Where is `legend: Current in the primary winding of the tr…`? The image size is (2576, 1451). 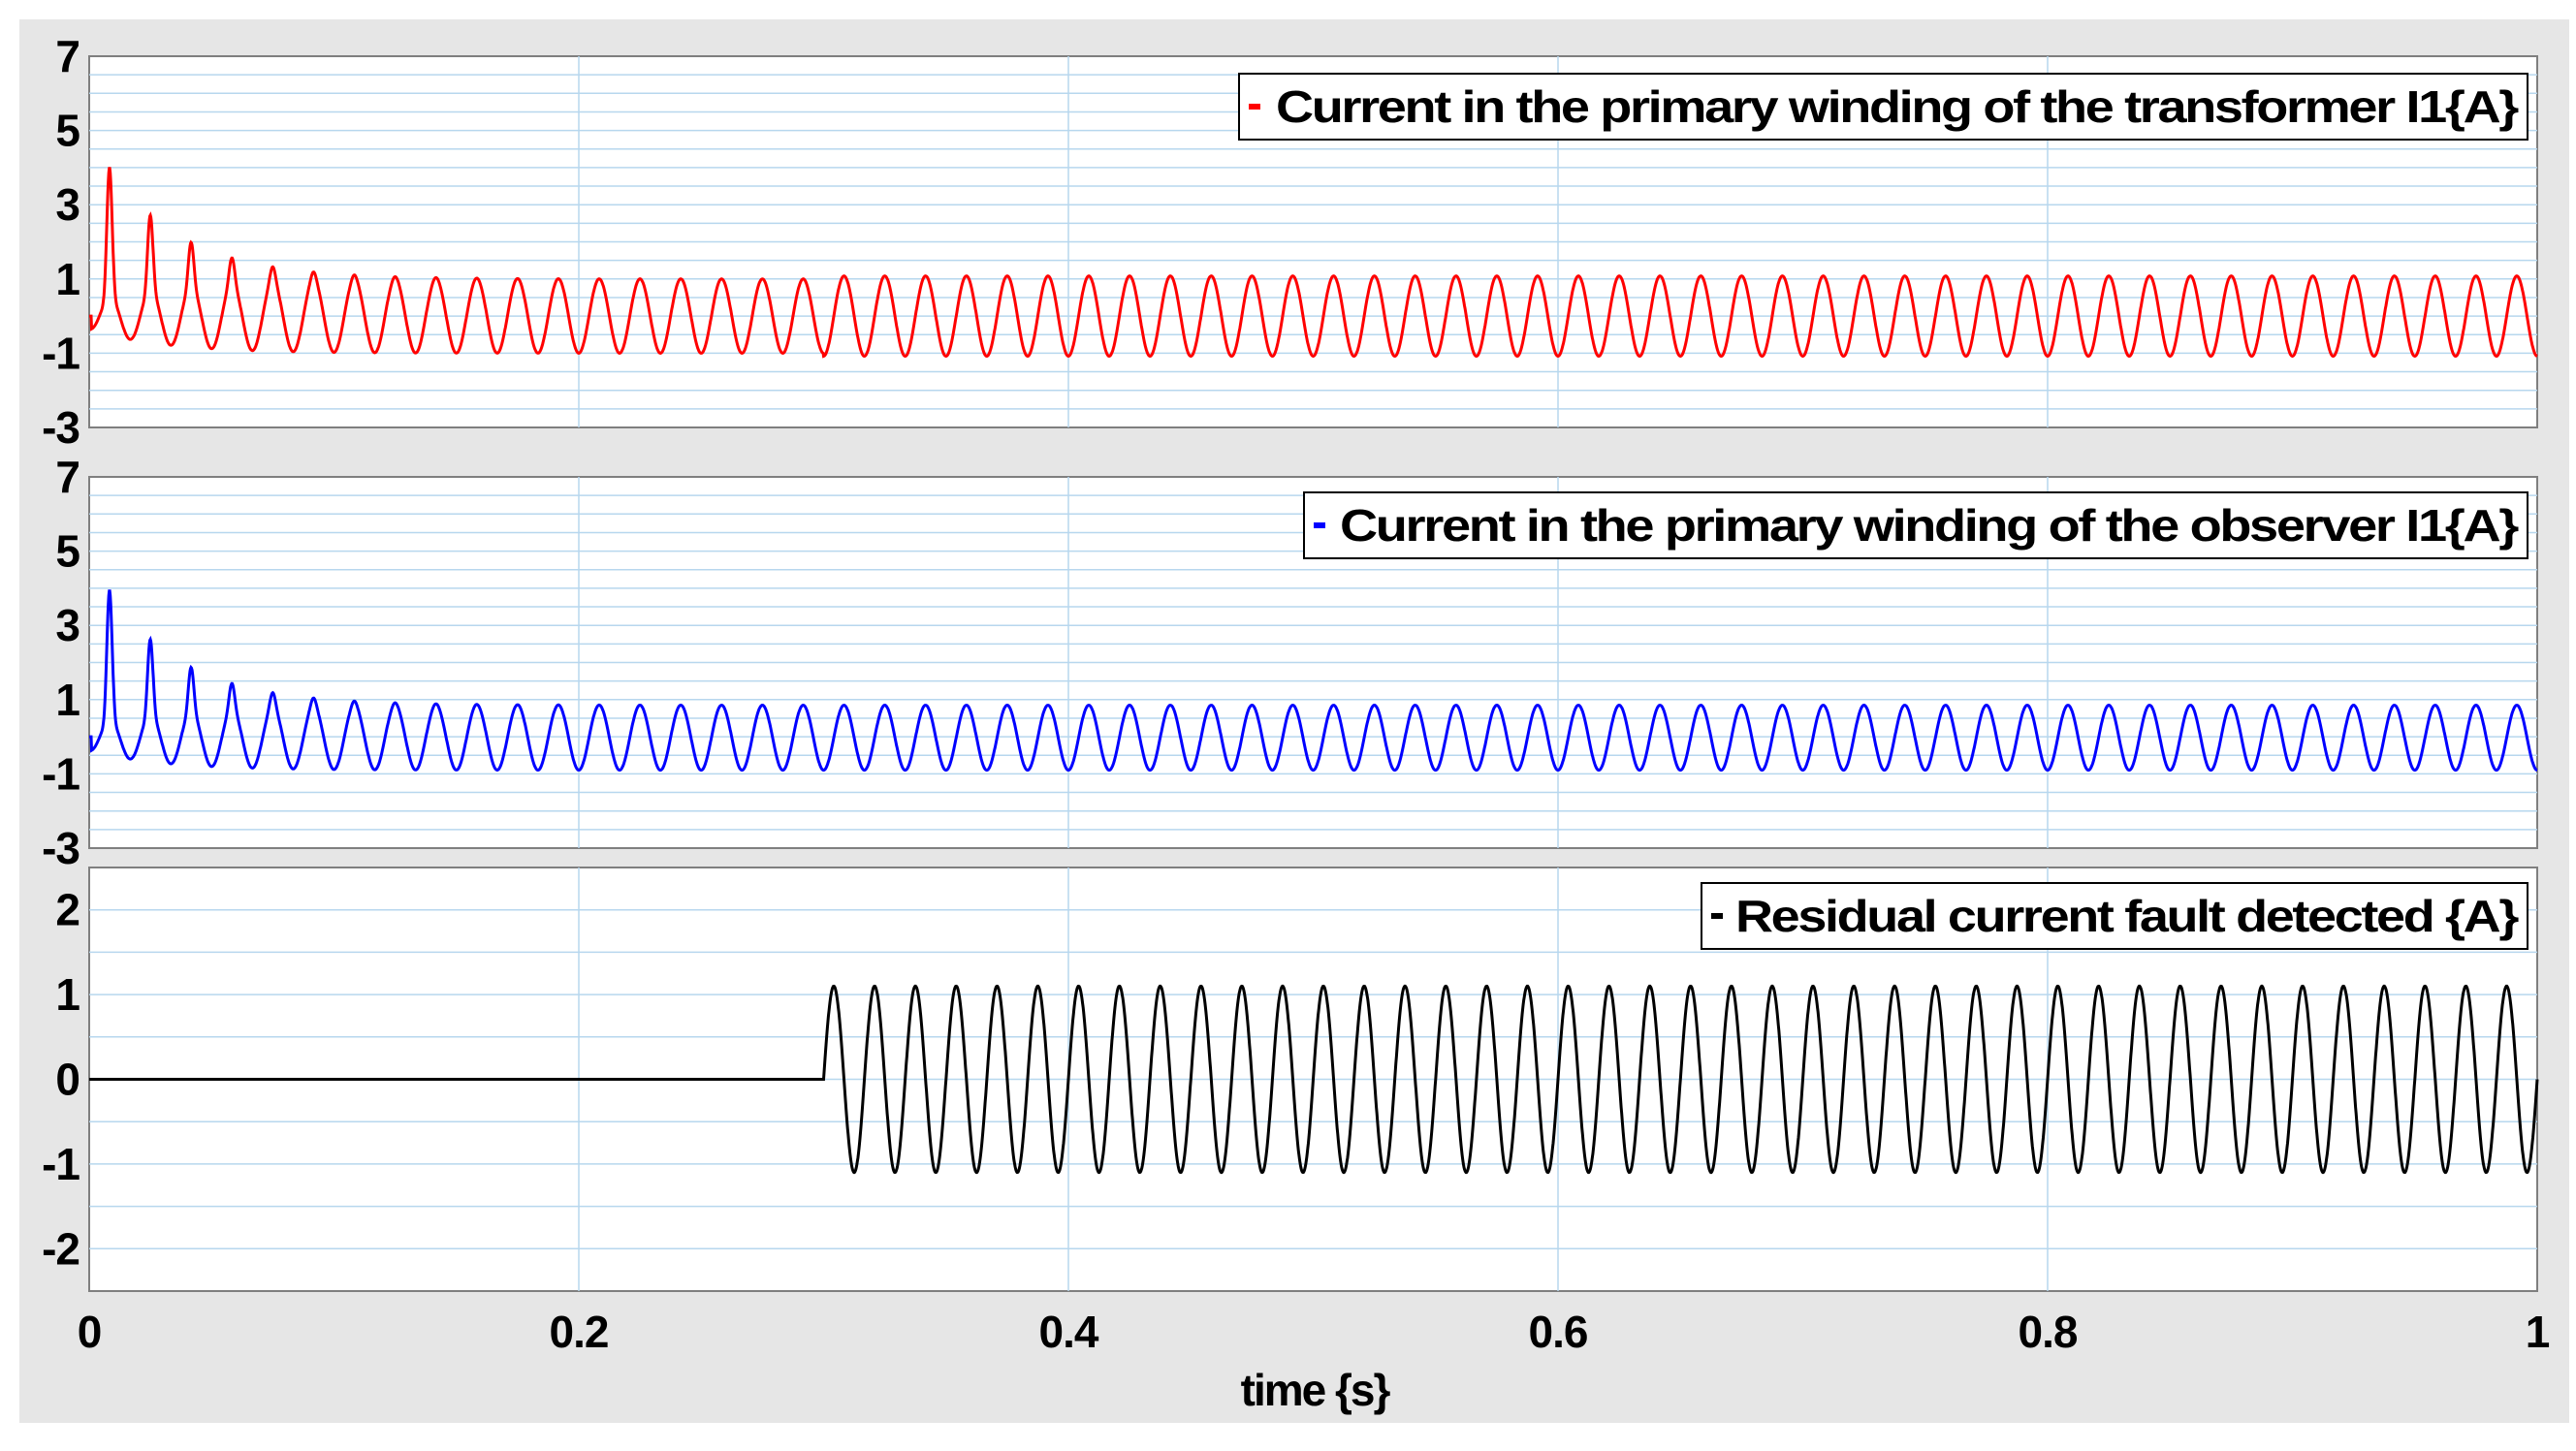
legend: Current in the primary winding of the tr… is located at coordinates (1883, 107).